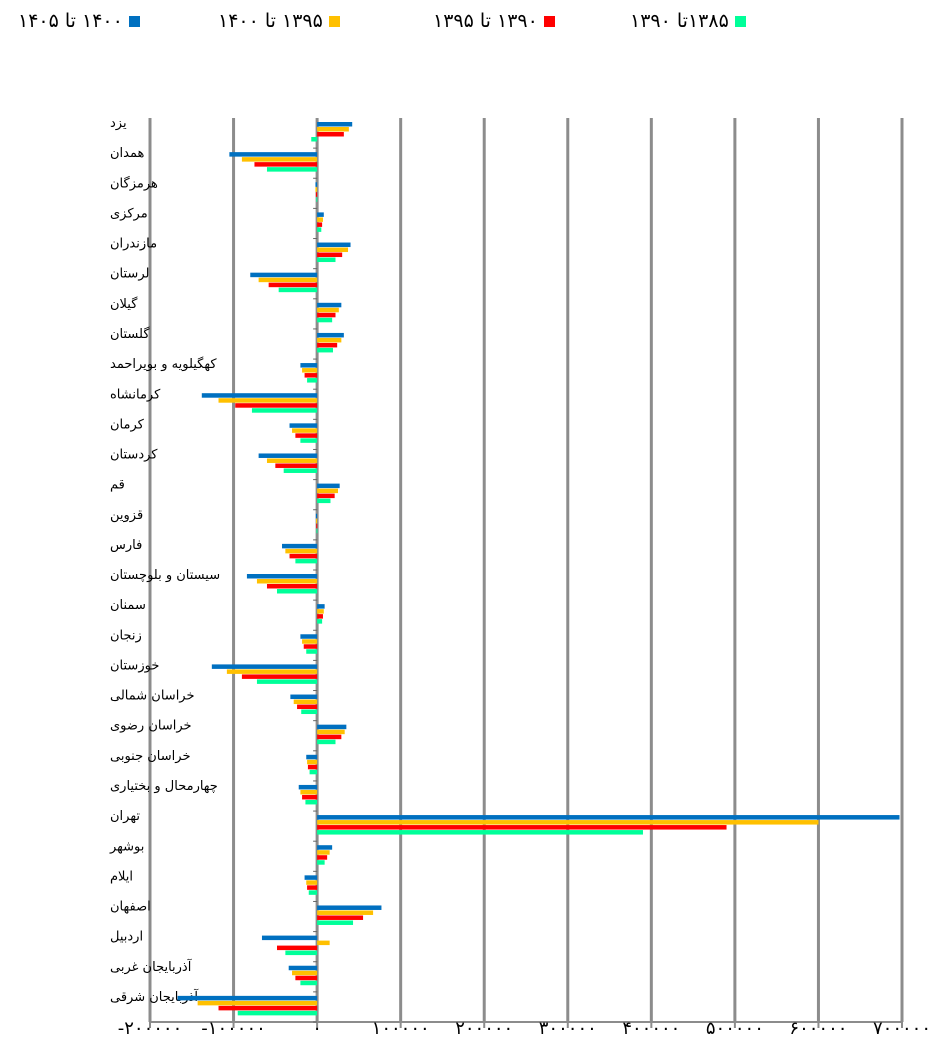 This screenshot has height=1042, width=943. Describe the element at coordinates (127, 424) in the screenshot. I see `y-category-label: کرمان` at that location.